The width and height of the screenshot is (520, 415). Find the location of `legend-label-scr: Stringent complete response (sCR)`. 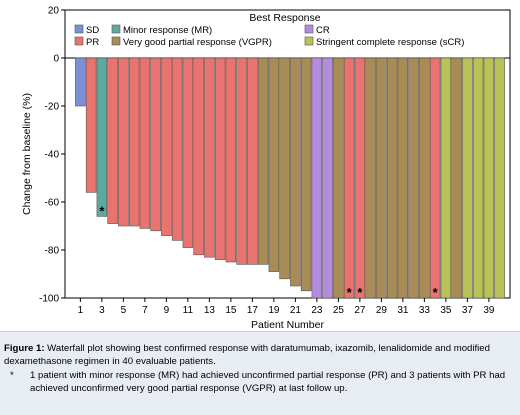

legend-label-scr: Stringent complete response (sCR) is located at coordinates (390, 42).